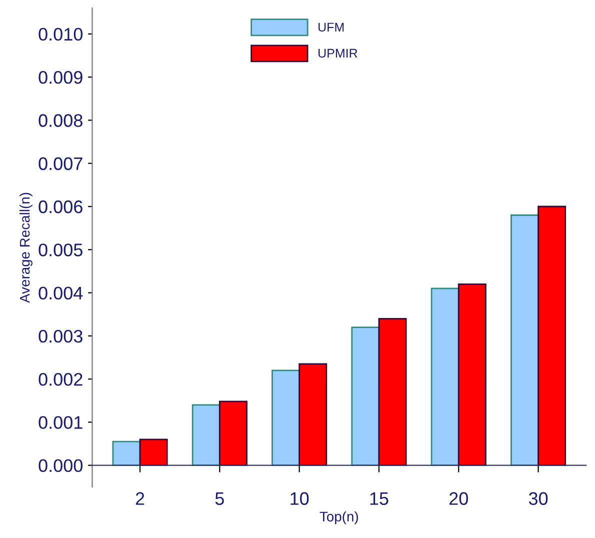 The width and height of the screenshot is (595, 538). What do you see at coordinates (331, 27) in the screenshot?
I see `legend-label: UFM` at bounding box center [331, 27].